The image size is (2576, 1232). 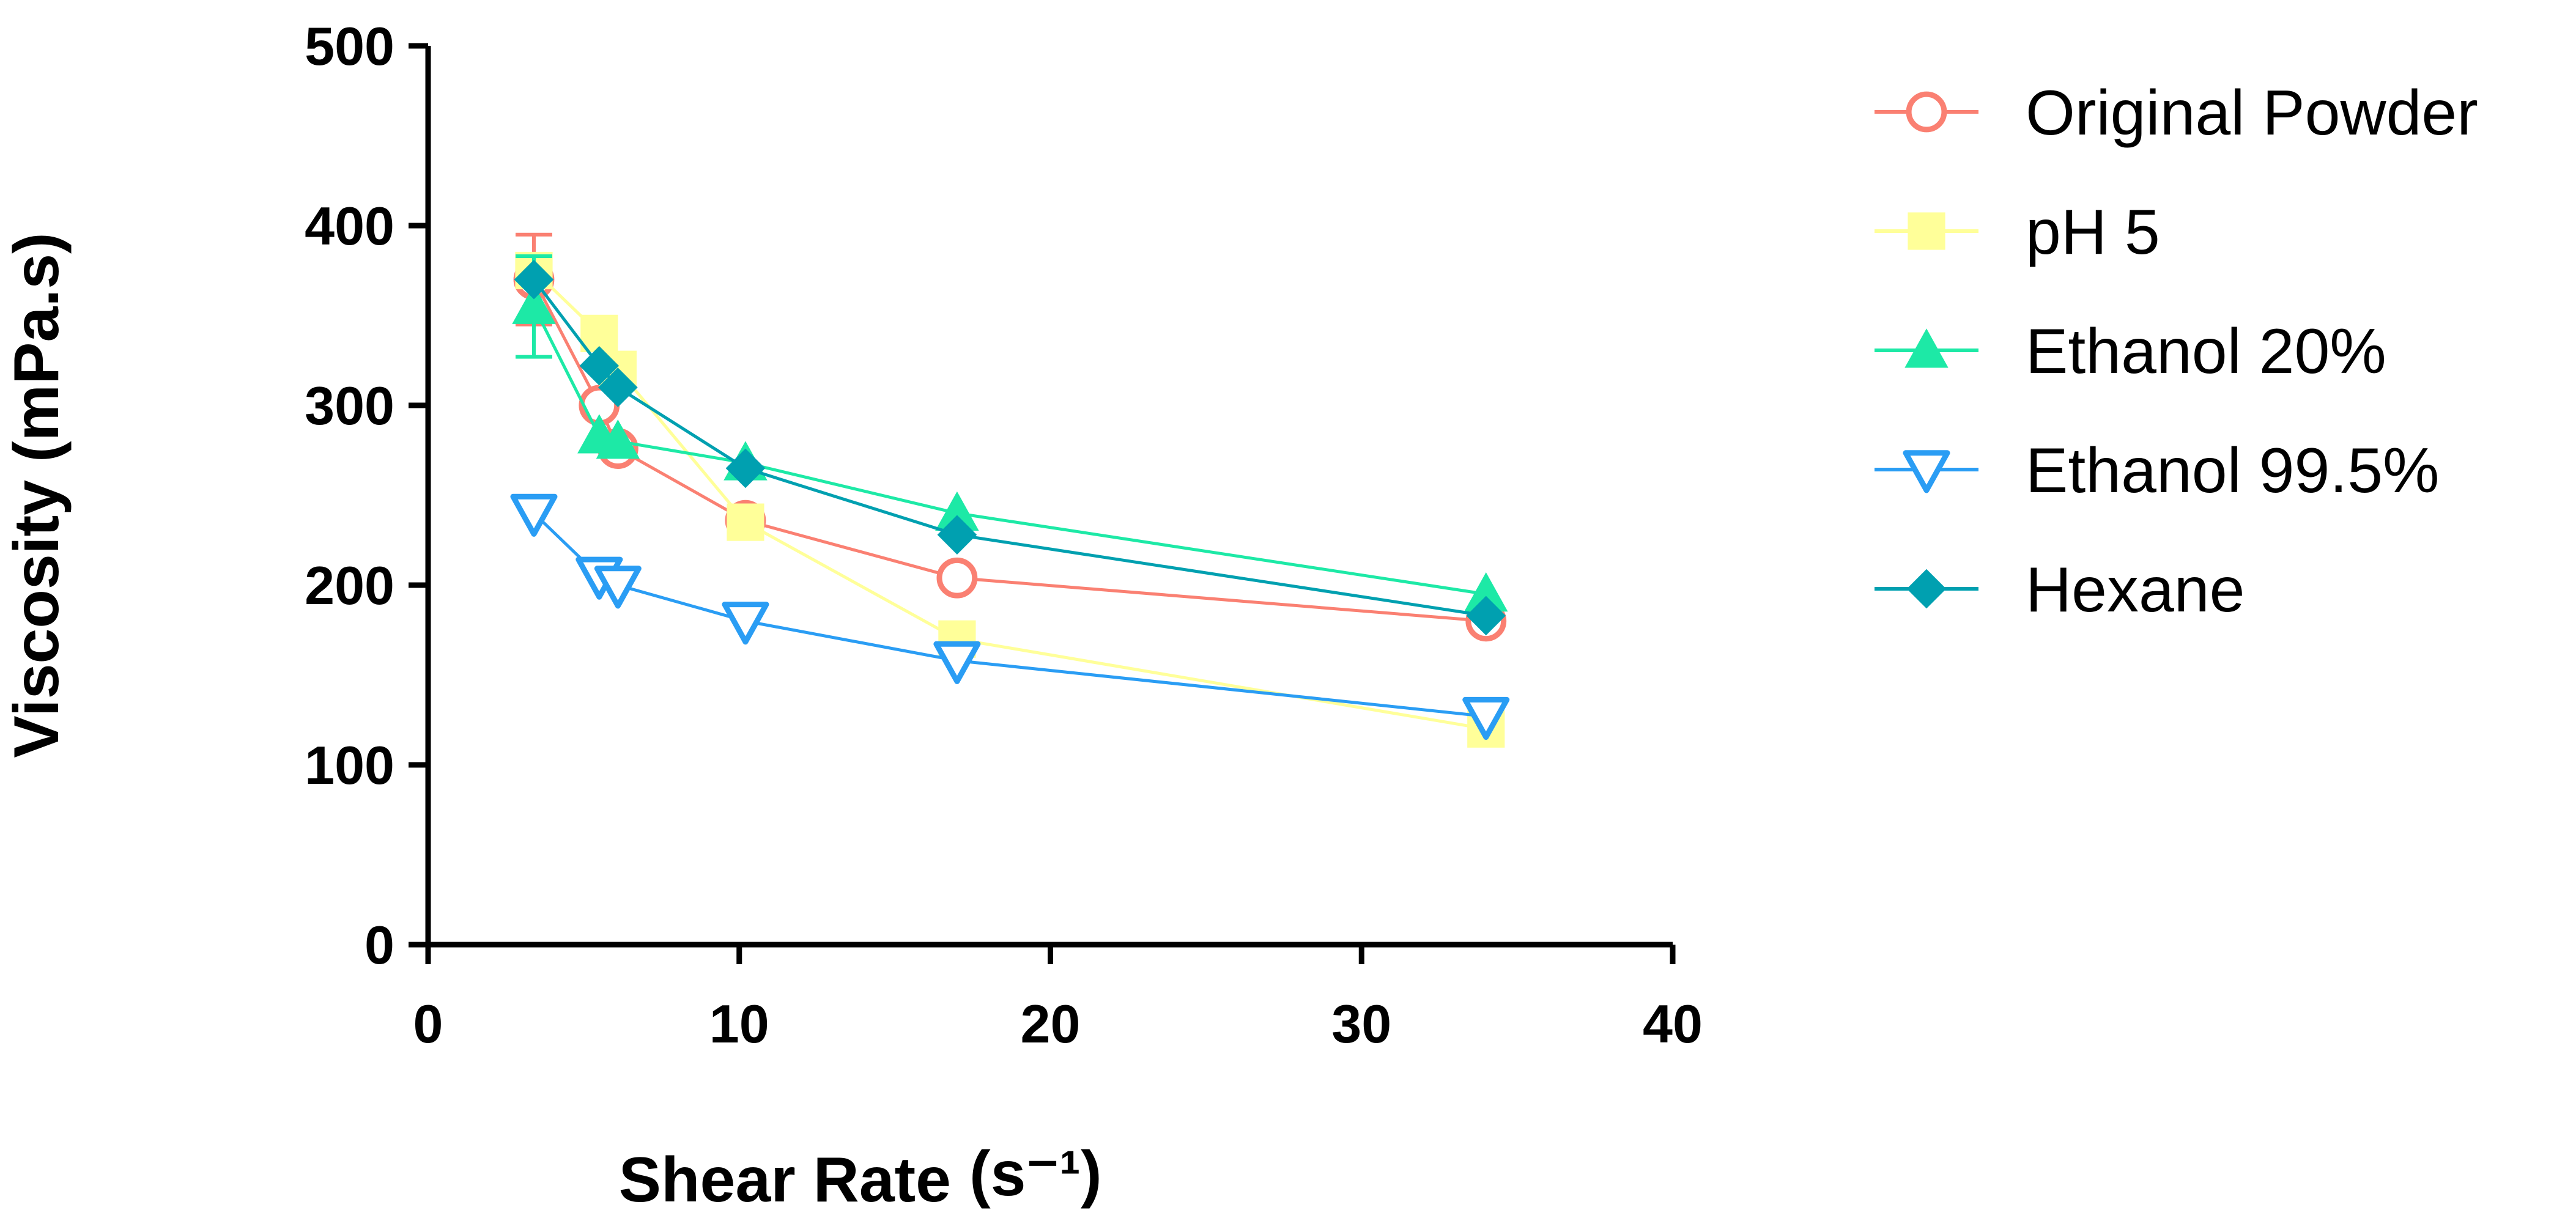 I want to click on x-tick-label: 30, so click(x=1361, y=1024).